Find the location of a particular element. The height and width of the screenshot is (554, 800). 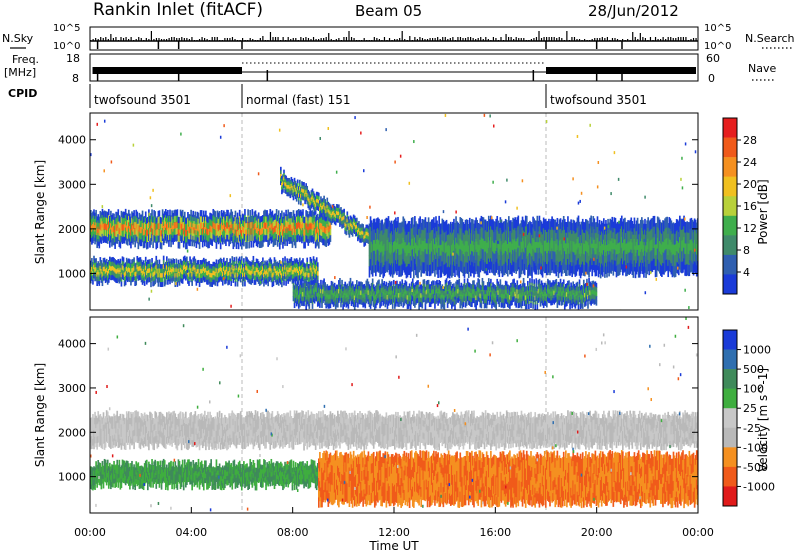

colorbar-tick-label: 20 is located at coordinates (750, 184).